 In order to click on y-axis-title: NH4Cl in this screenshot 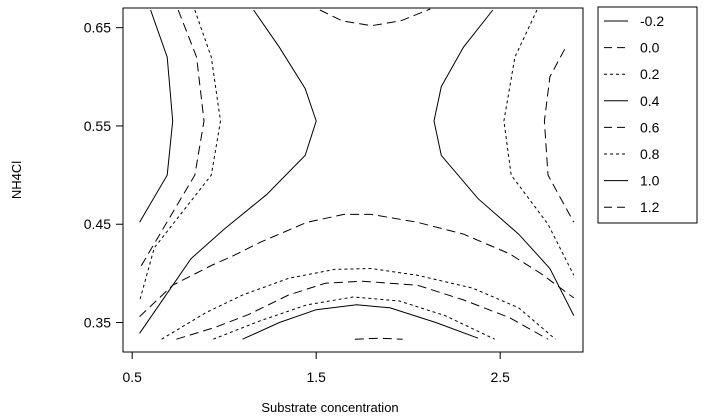, I will do `click(16, 180)`.